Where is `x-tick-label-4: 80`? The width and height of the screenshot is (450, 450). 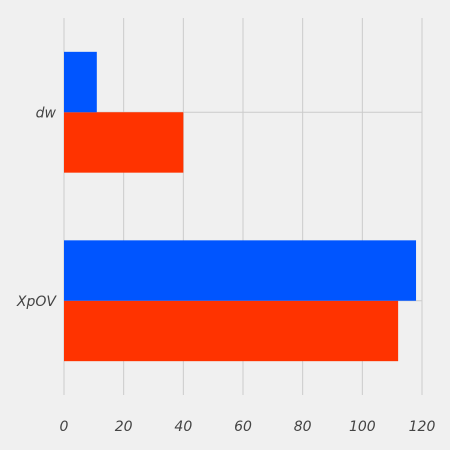 x-tick-label-4: 80 is located at coordinates (303, 427).